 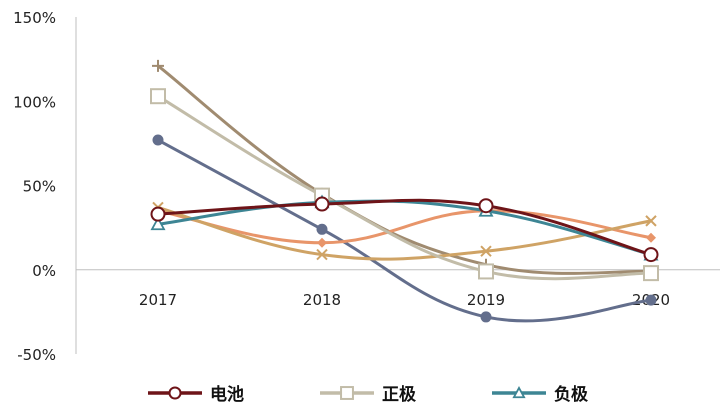 I want to click on legend-label: 负极, so click(x=571, y=394).